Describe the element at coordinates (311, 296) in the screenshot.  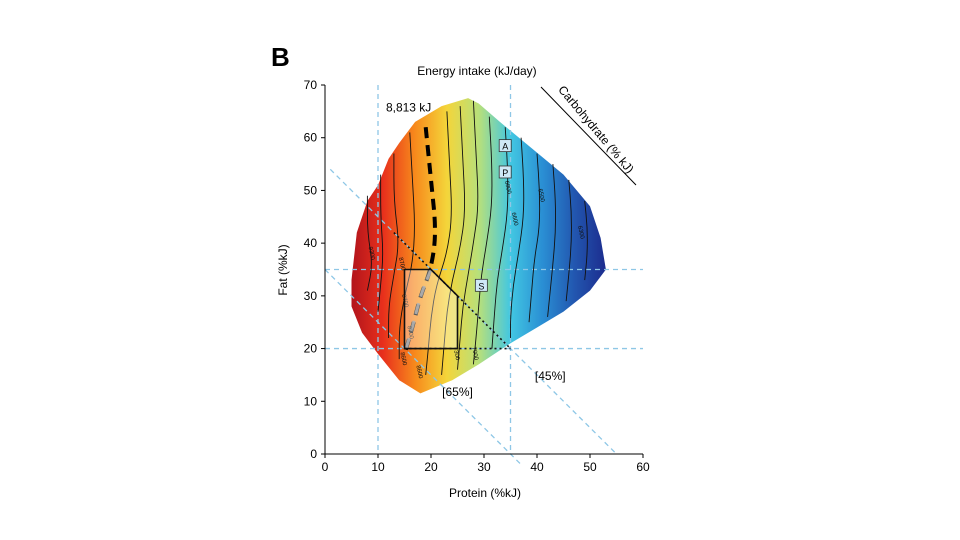
I see `y-tick-label: 30` at that location.